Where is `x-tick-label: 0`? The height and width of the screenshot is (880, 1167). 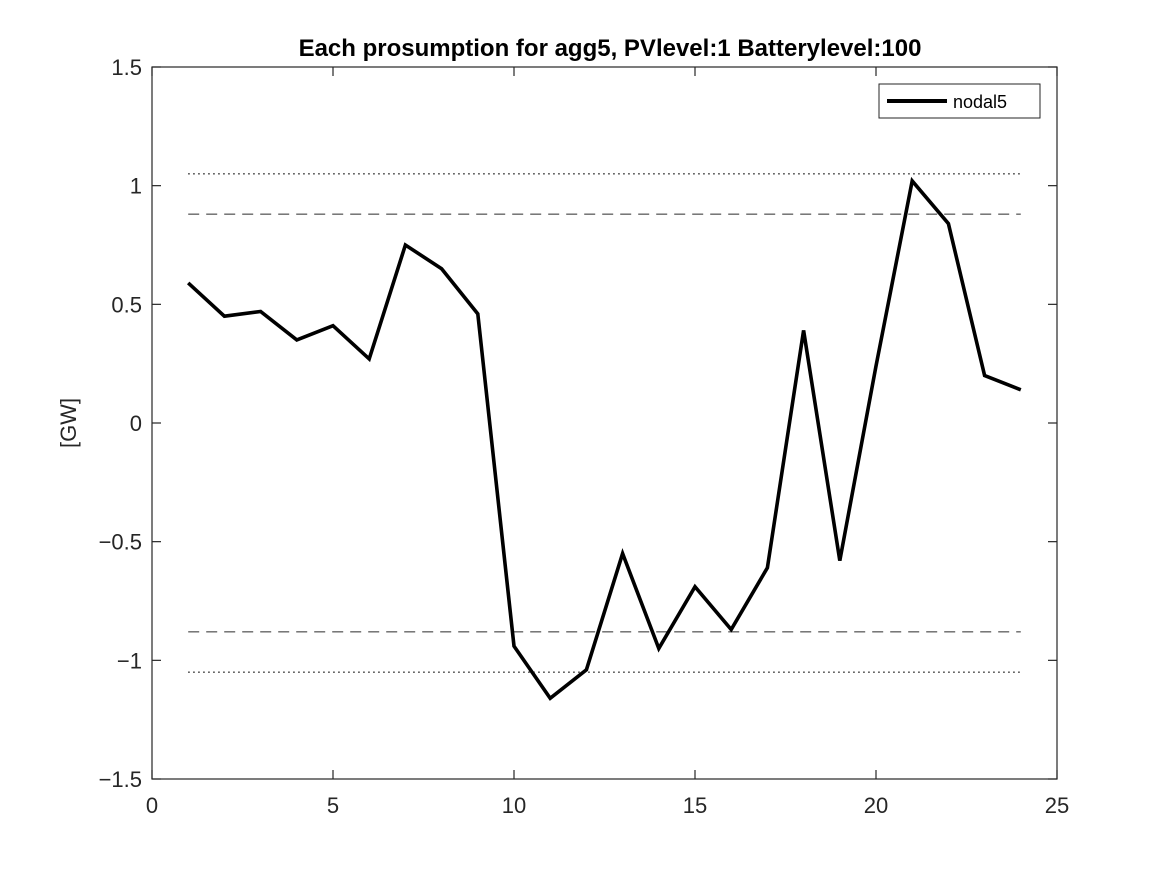
x-tick-label: 0 is located at coordinates (152, 805).